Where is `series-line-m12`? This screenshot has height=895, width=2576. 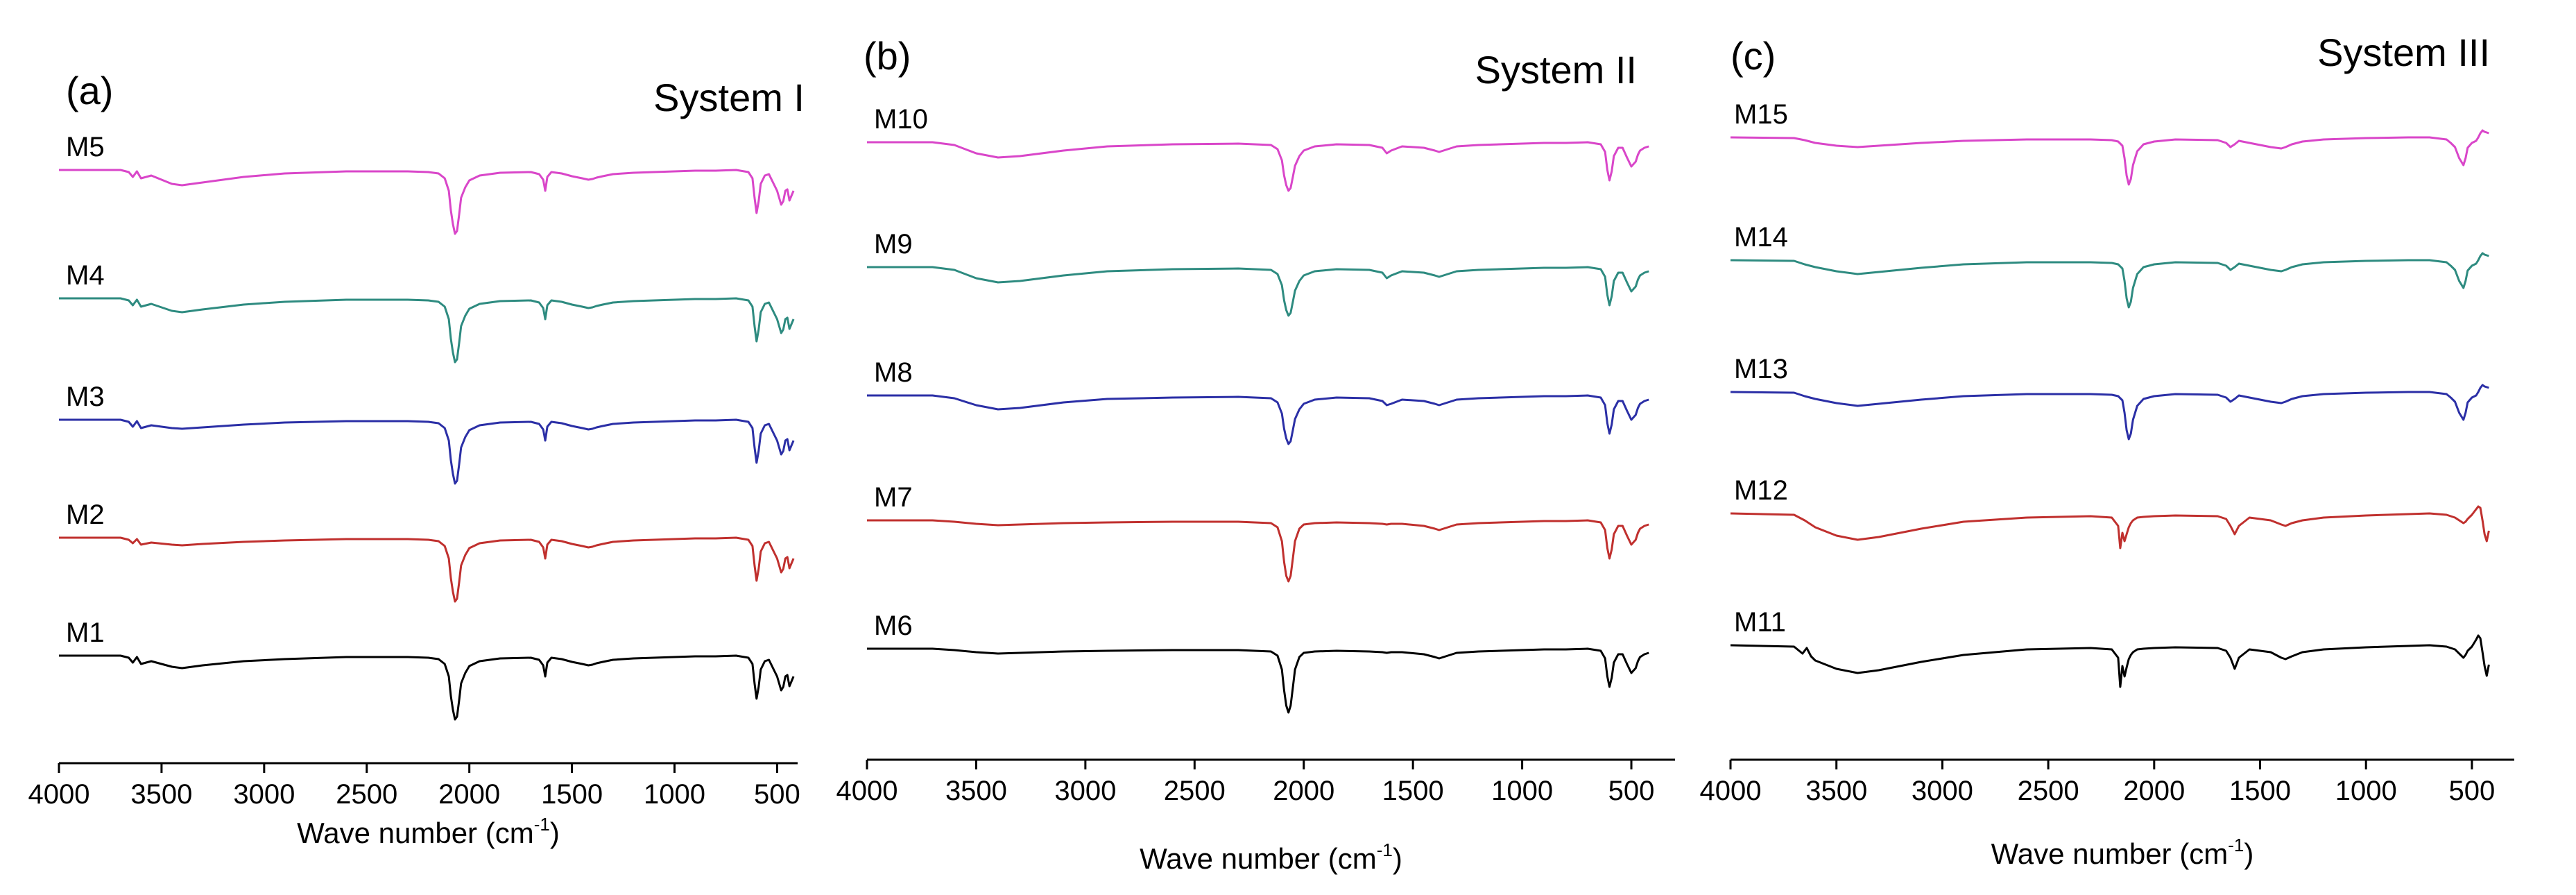 series-line-m12 is located at coordinates (2110, 527).